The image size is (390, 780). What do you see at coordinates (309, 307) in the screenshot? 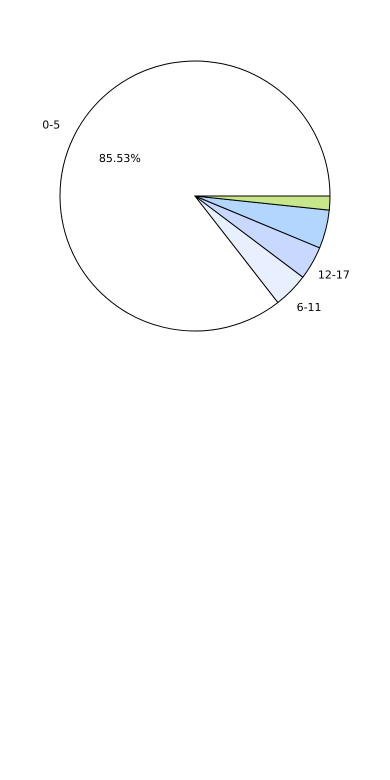
I see `slice-label: 6-11` at bounding box center [309, 307].